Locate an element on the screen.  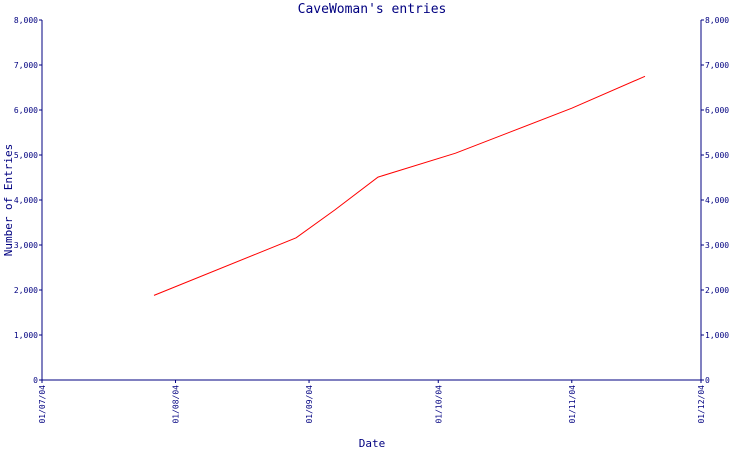
y-axis-label: Number of Entries is located at coordinates (8, 200).